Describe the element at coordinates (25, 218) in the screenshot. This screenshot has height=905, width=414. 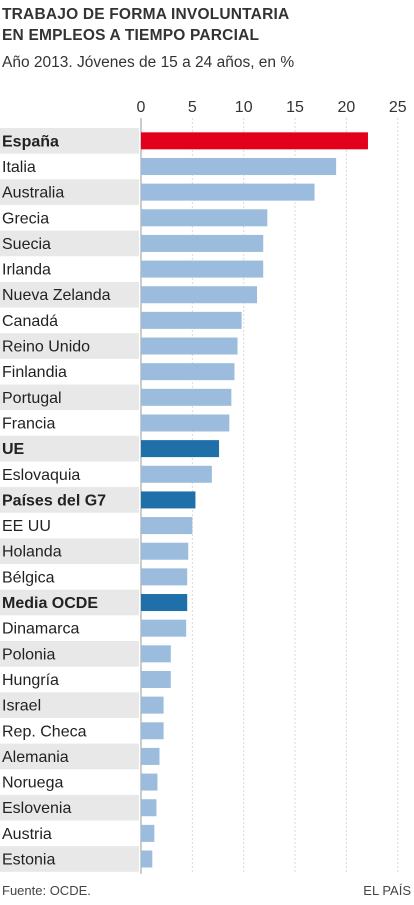
I see `category-label: Grecia` at that location.